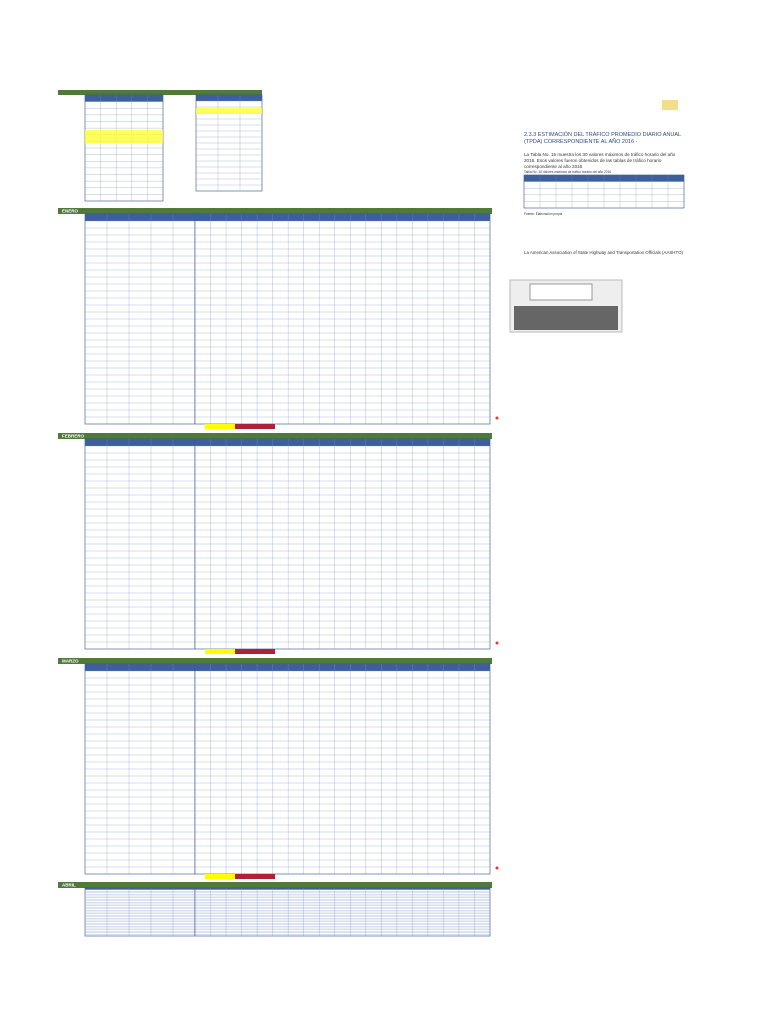 Image resolution: width=768 pixels, height=1024 pixels. What do you see at coordinates (73, 436) in the screenshot?
I see `month-label: FEBRERO` at bounding box center [73, 436].